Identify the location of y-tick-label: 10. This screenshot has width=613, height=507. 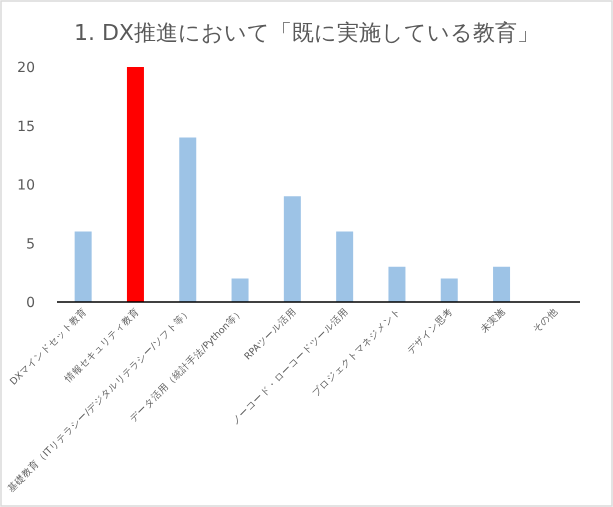
(26, 186).